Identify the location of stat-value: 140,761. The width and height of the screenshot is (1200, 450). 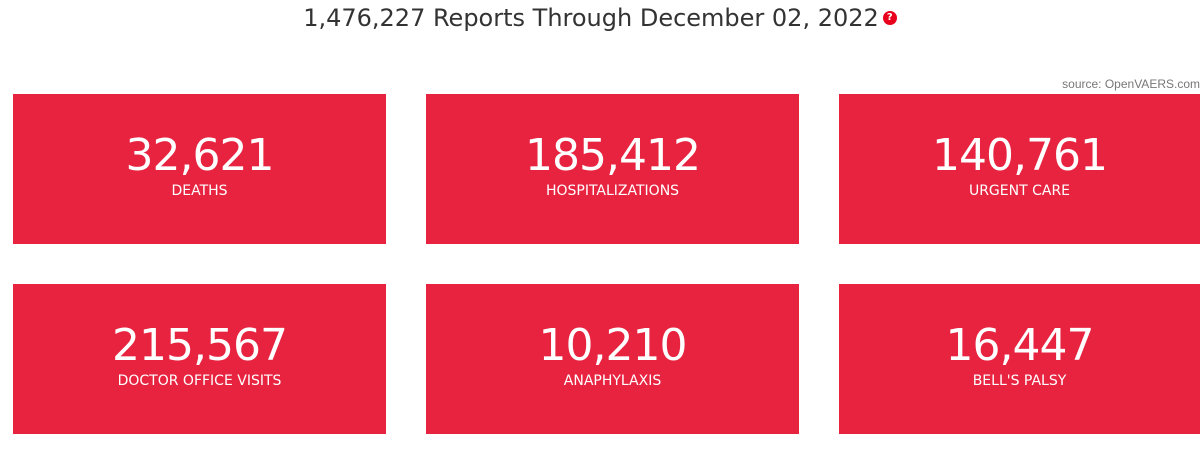
(1020, 155).